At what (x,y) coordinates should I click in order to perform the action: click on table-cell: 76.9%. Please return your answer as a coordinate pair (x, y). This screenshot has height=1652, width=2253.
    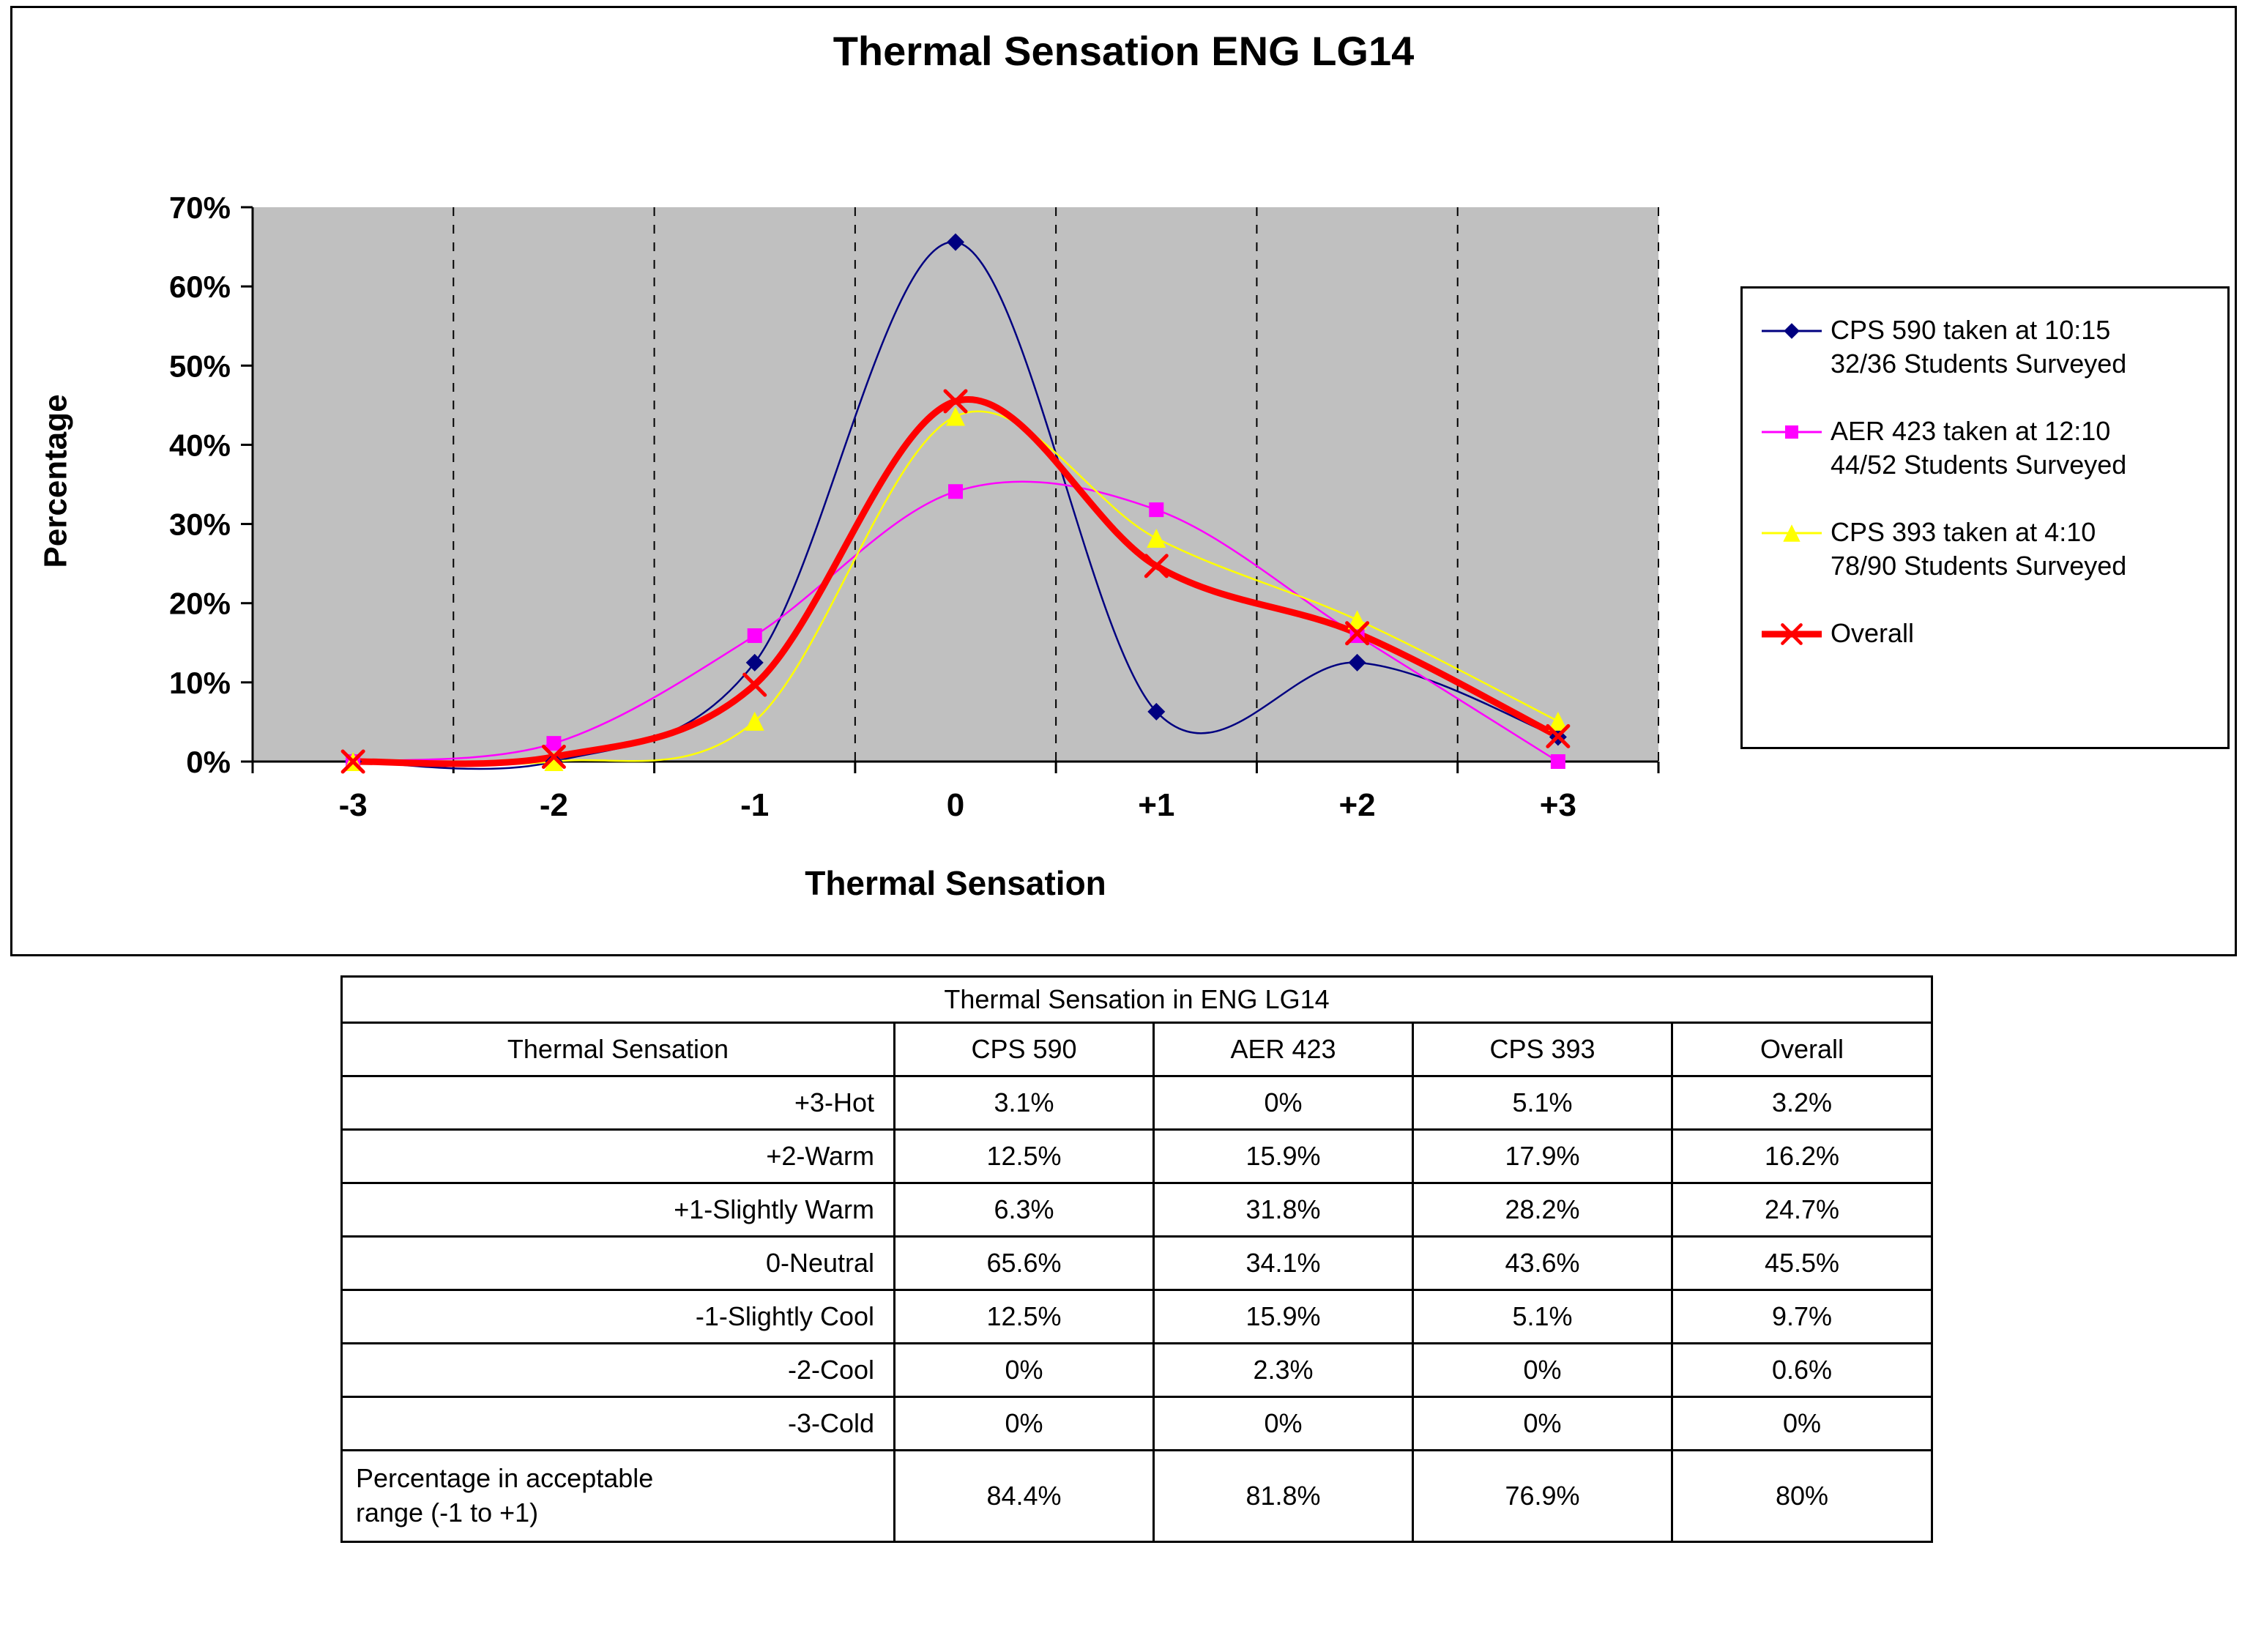
    Looking at the image, I should click on (1543, 1496).